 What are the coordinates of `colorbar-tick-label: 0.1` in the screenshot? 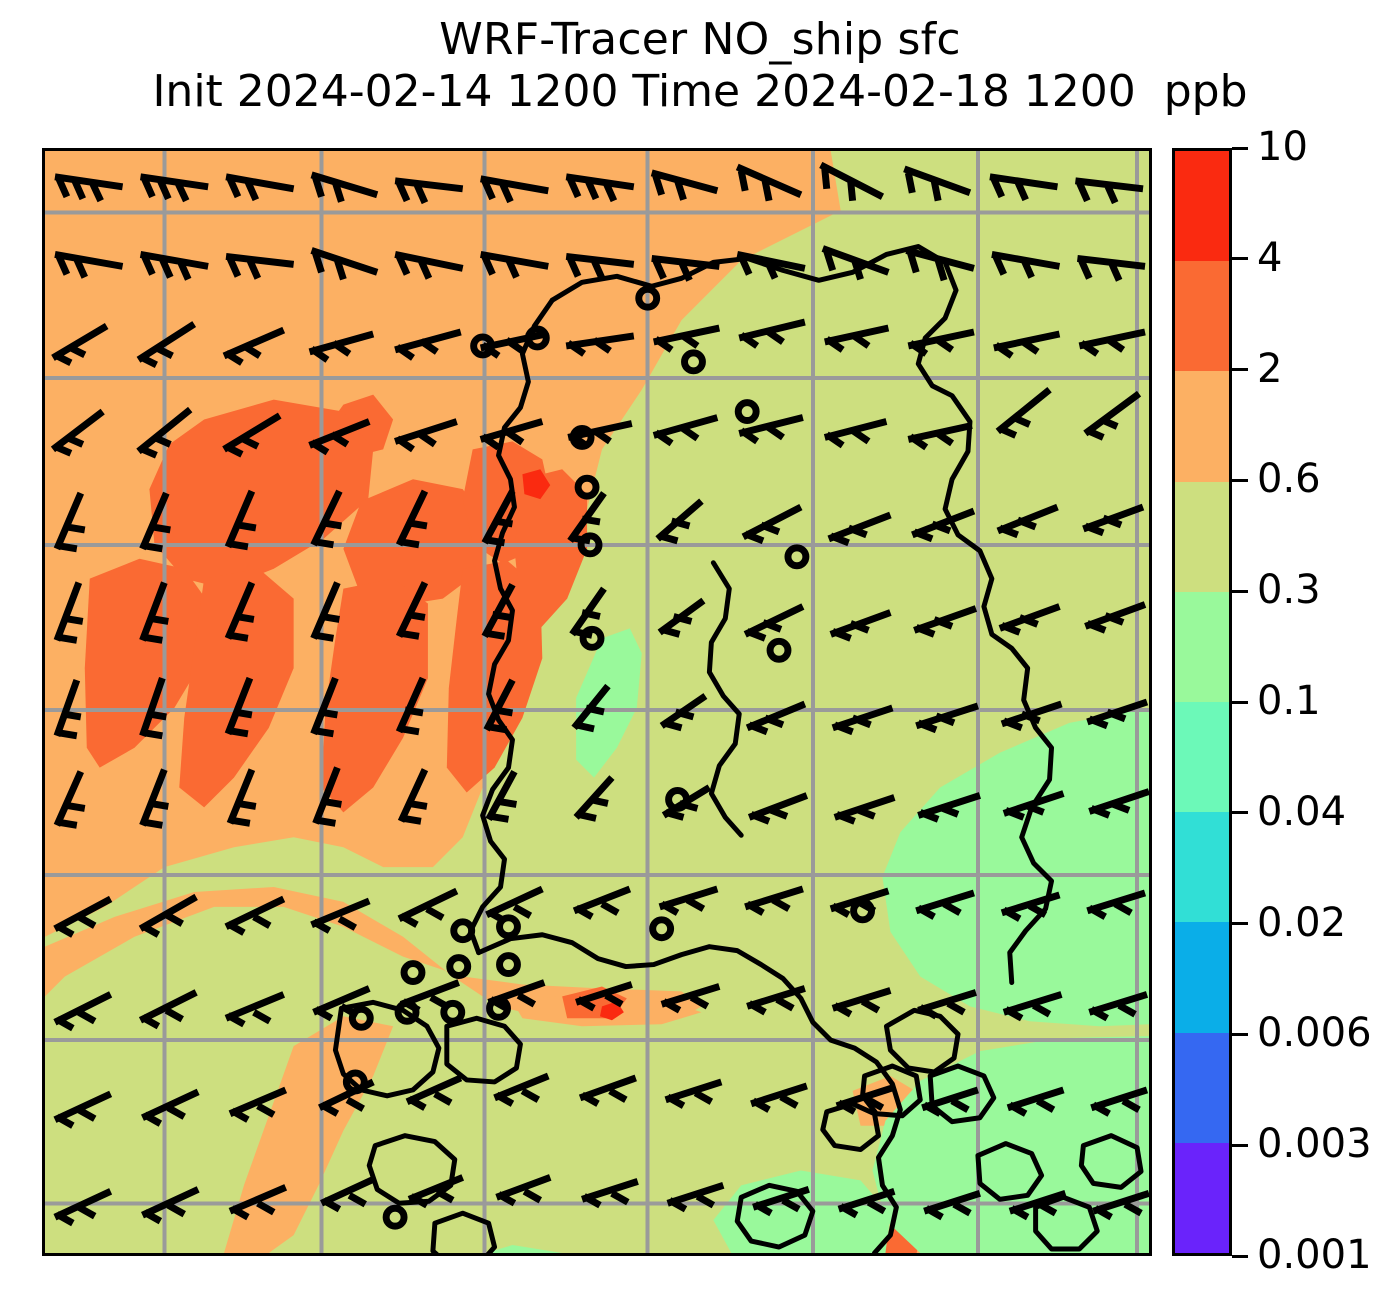 It's located at (1289, 701).